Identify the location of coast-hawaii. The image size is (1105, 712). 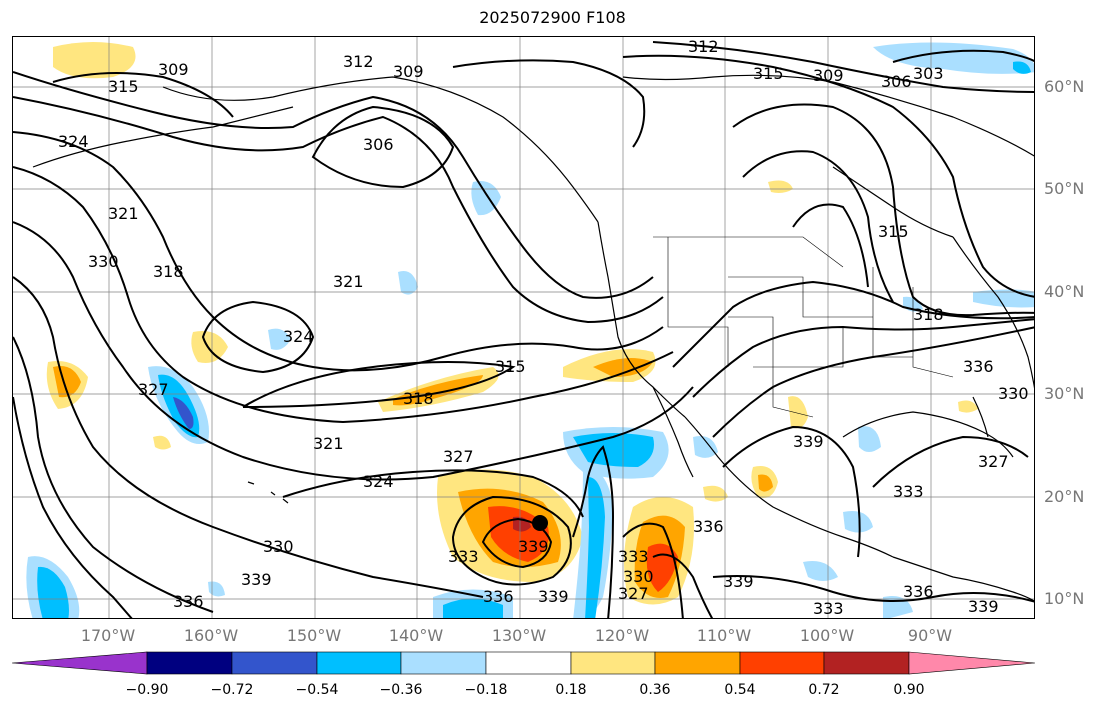
(268, 492).